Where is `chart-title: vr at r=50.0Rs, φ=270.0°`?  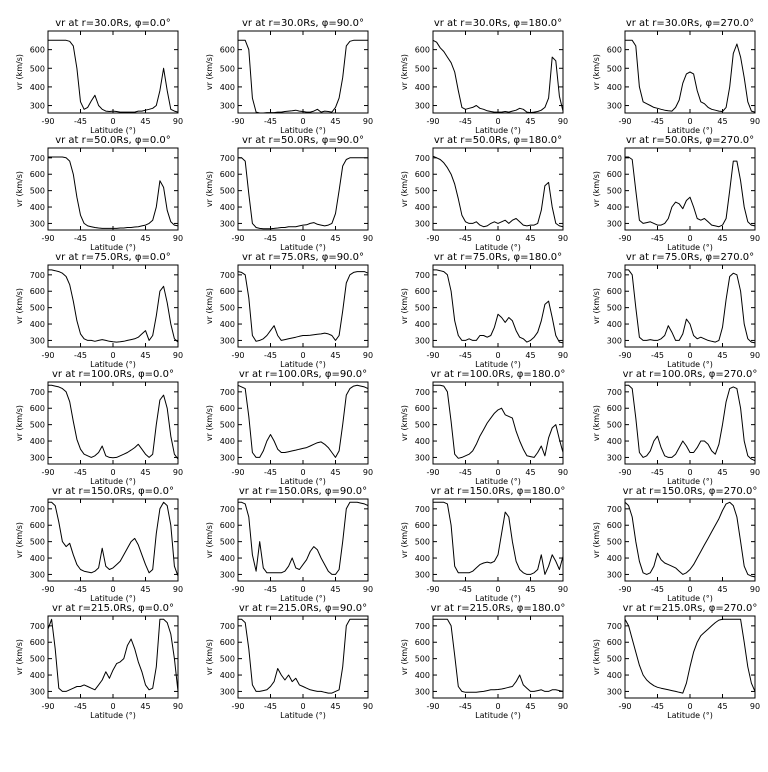
chart-title: vr at r=50.0Rs, φ=270.0° is located at coordinates (690, 140).